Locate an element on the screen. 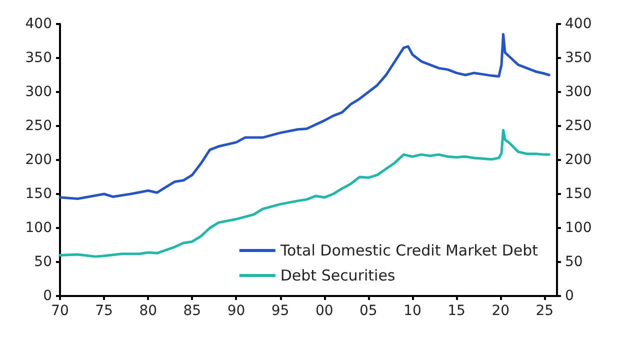  y-tick-label: 150 is located at coordinates (38, 194).